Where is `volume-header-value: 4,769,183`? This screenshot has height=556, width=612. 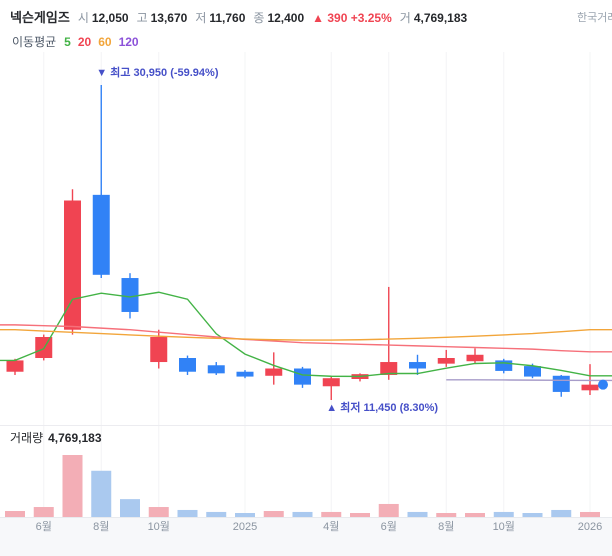 volume-header-value: 4,769,183 is located at coordinates (440, 18).